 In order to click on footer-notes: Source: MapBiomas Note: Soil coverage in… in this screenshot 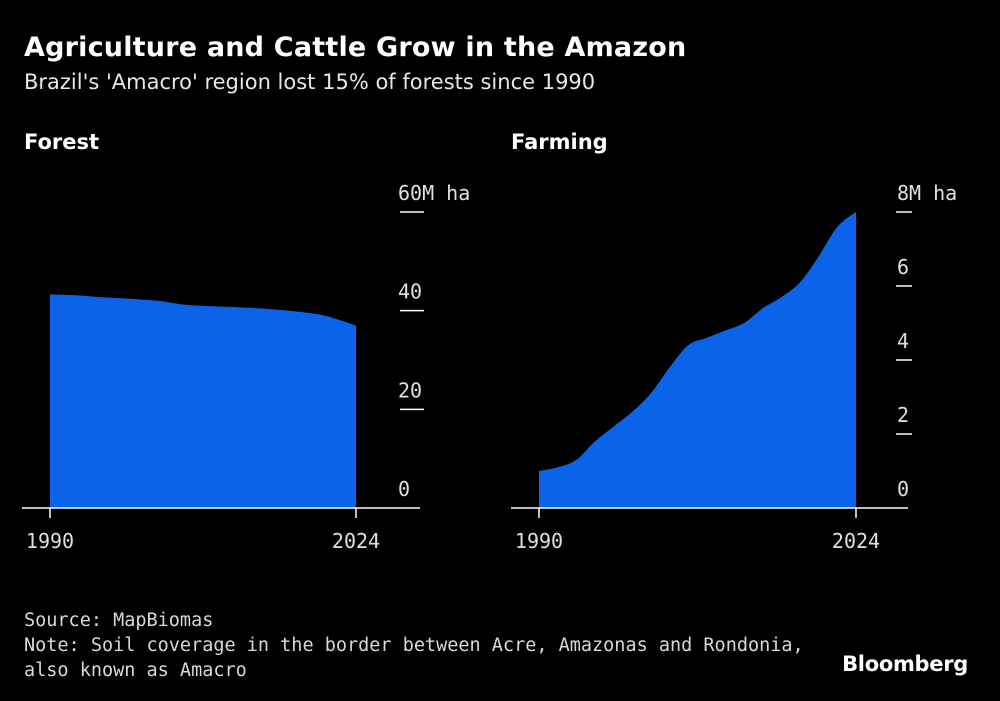, I will do `click(414, 645)`.